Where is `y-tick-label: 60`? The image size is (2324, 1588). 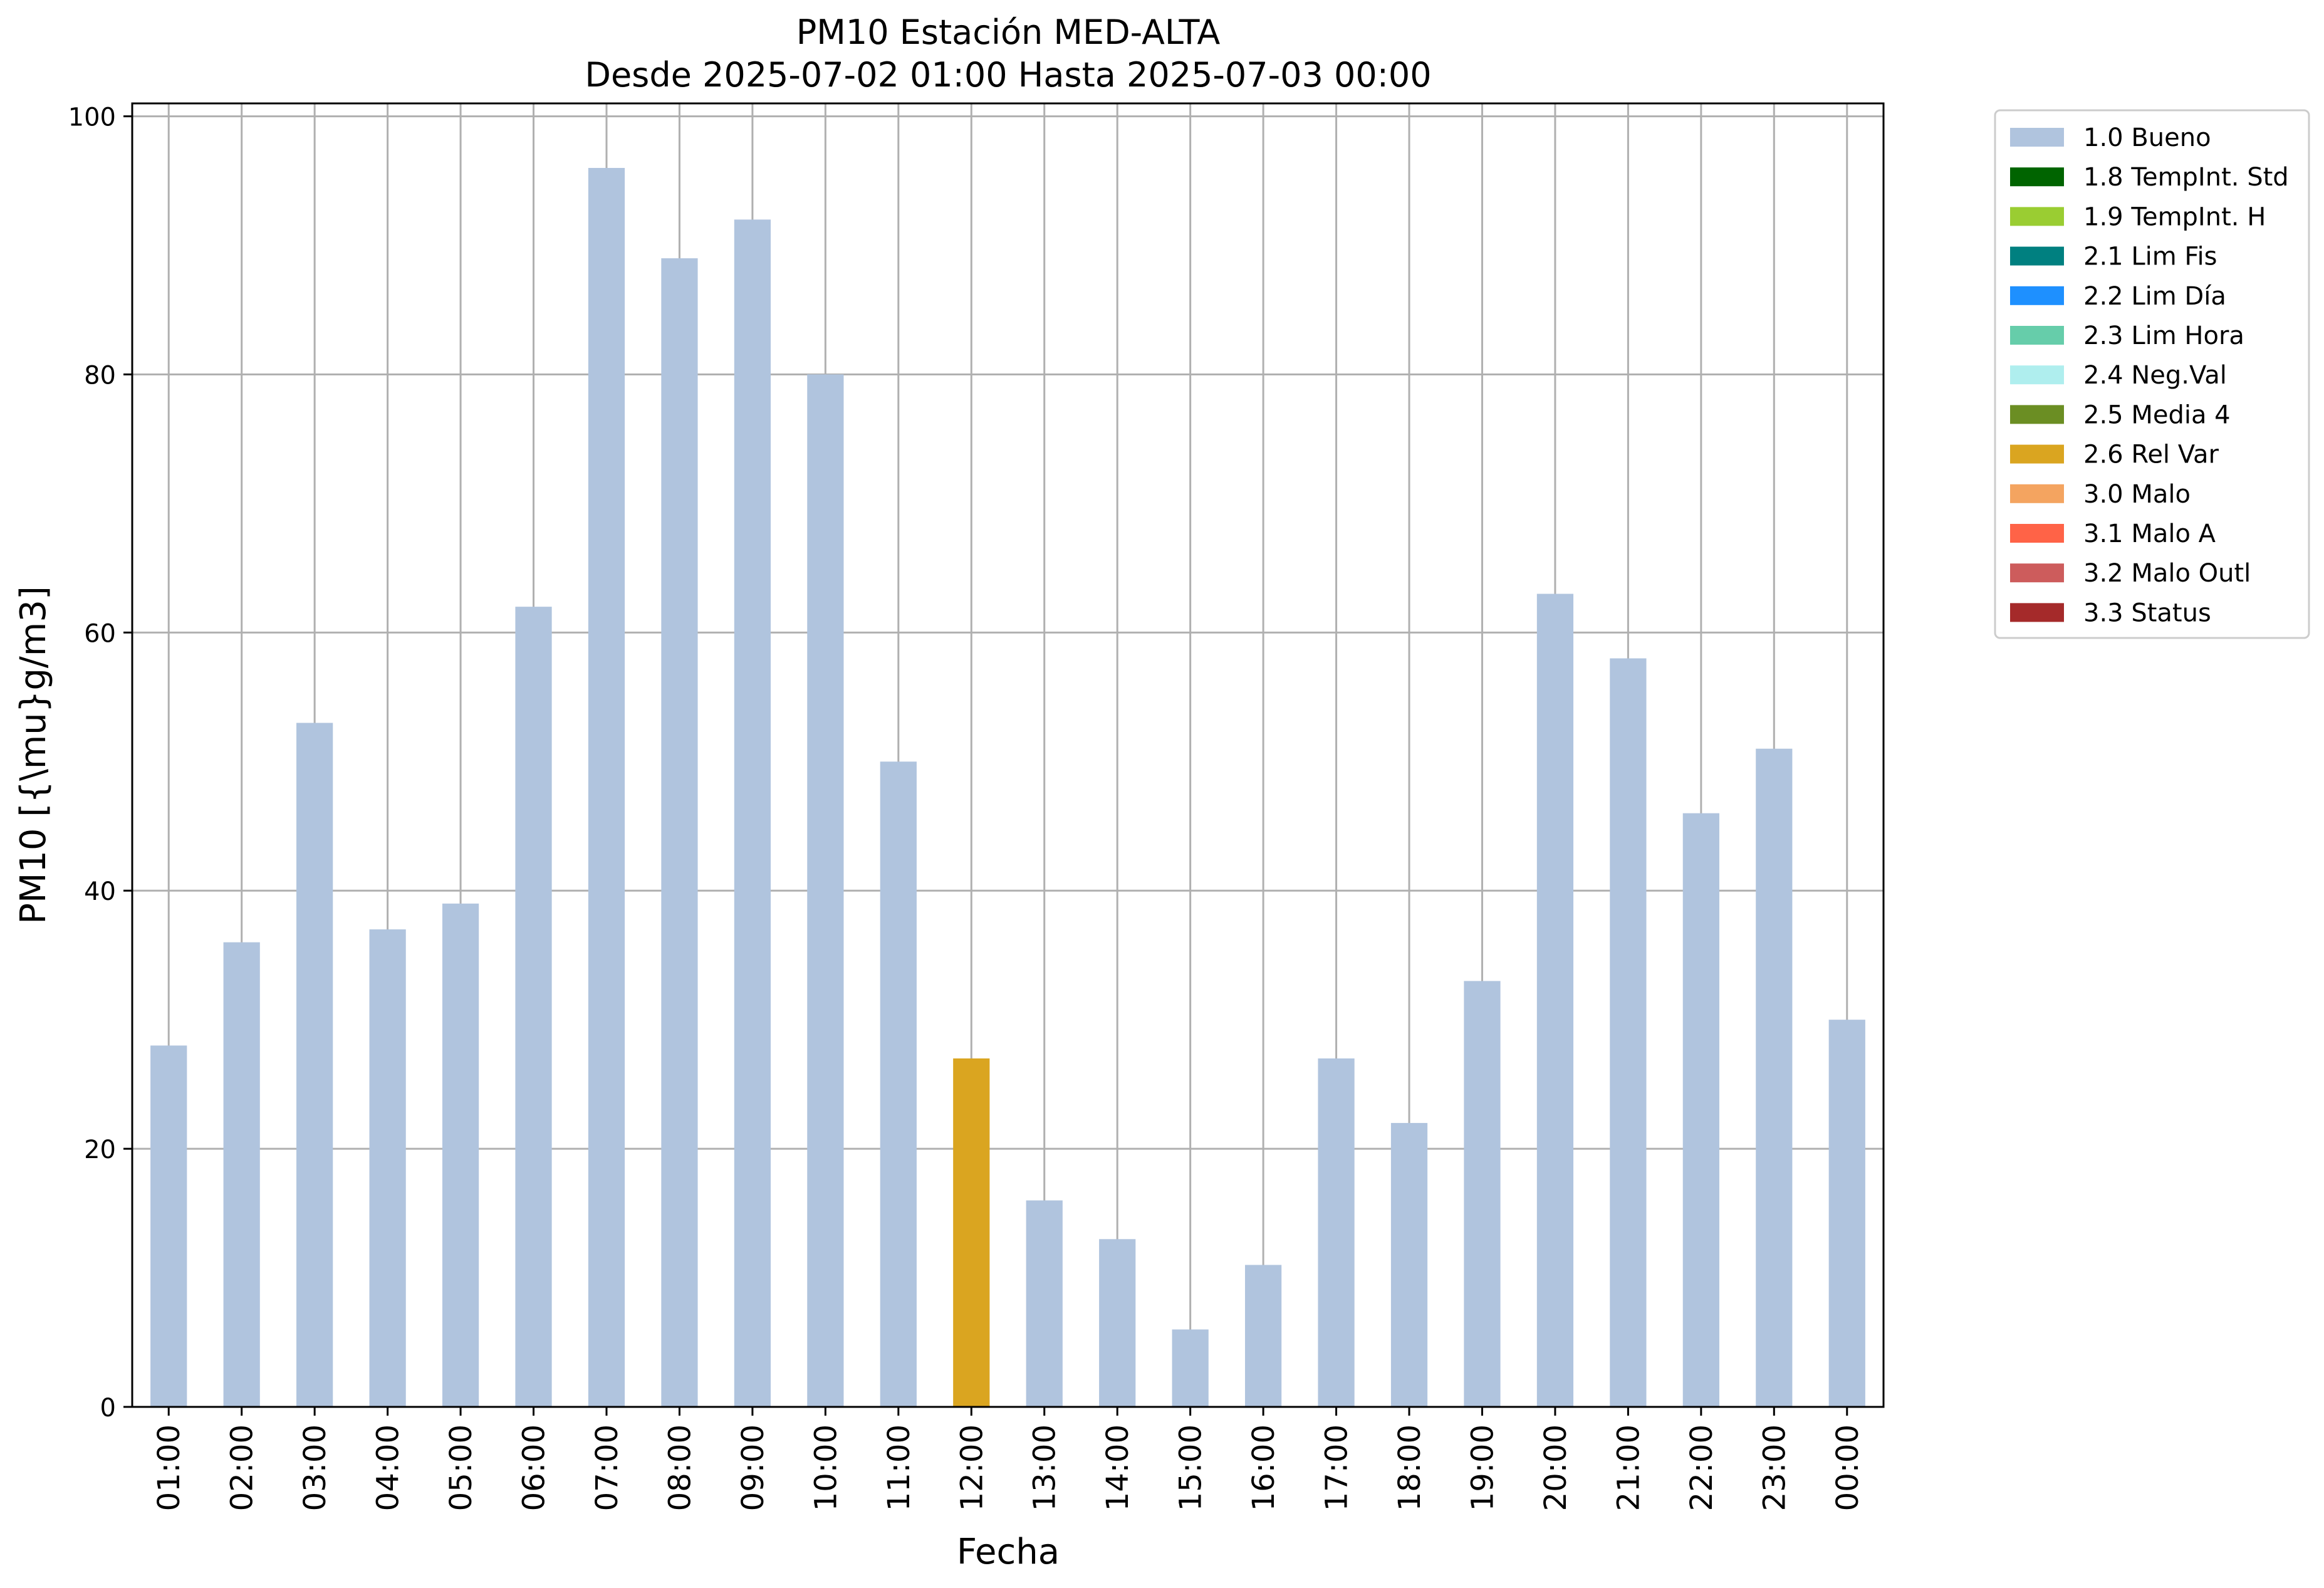
y-tick-label: 60 is located at coordinates (100, 634).